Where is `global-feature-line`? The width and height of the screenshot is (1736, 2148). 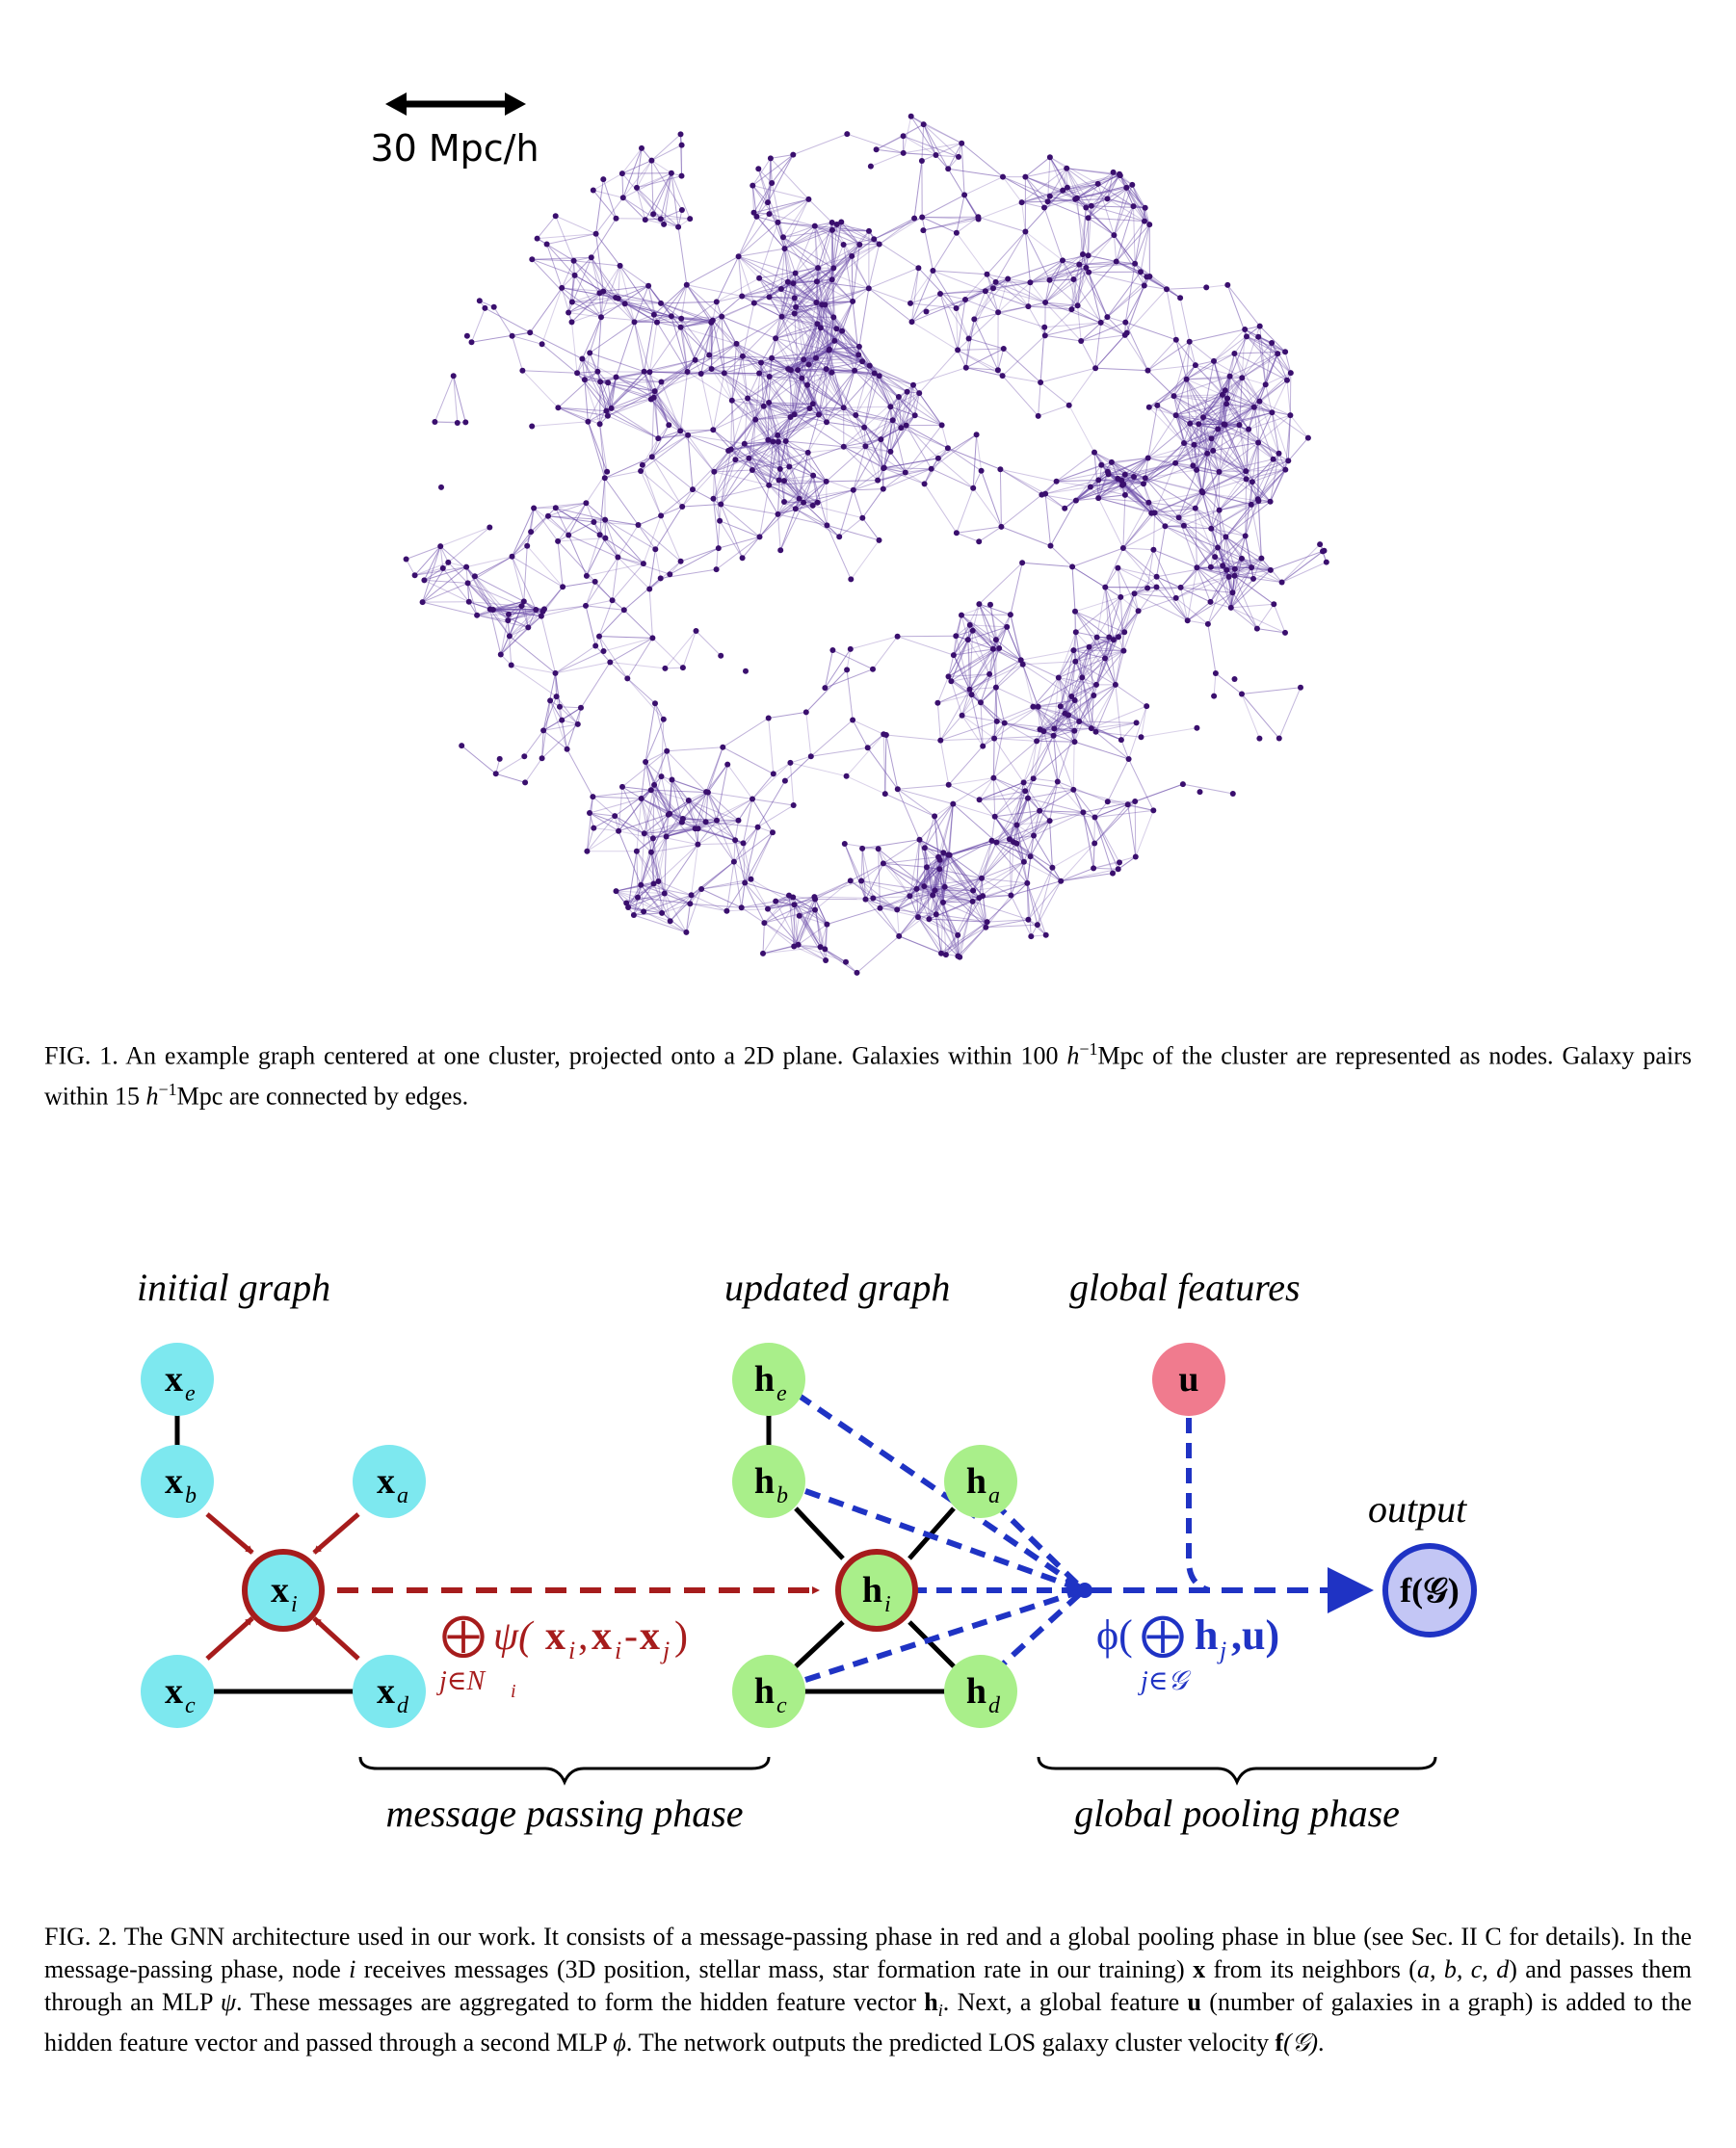 global-feature-line is located at coordinates (1198, 1505).